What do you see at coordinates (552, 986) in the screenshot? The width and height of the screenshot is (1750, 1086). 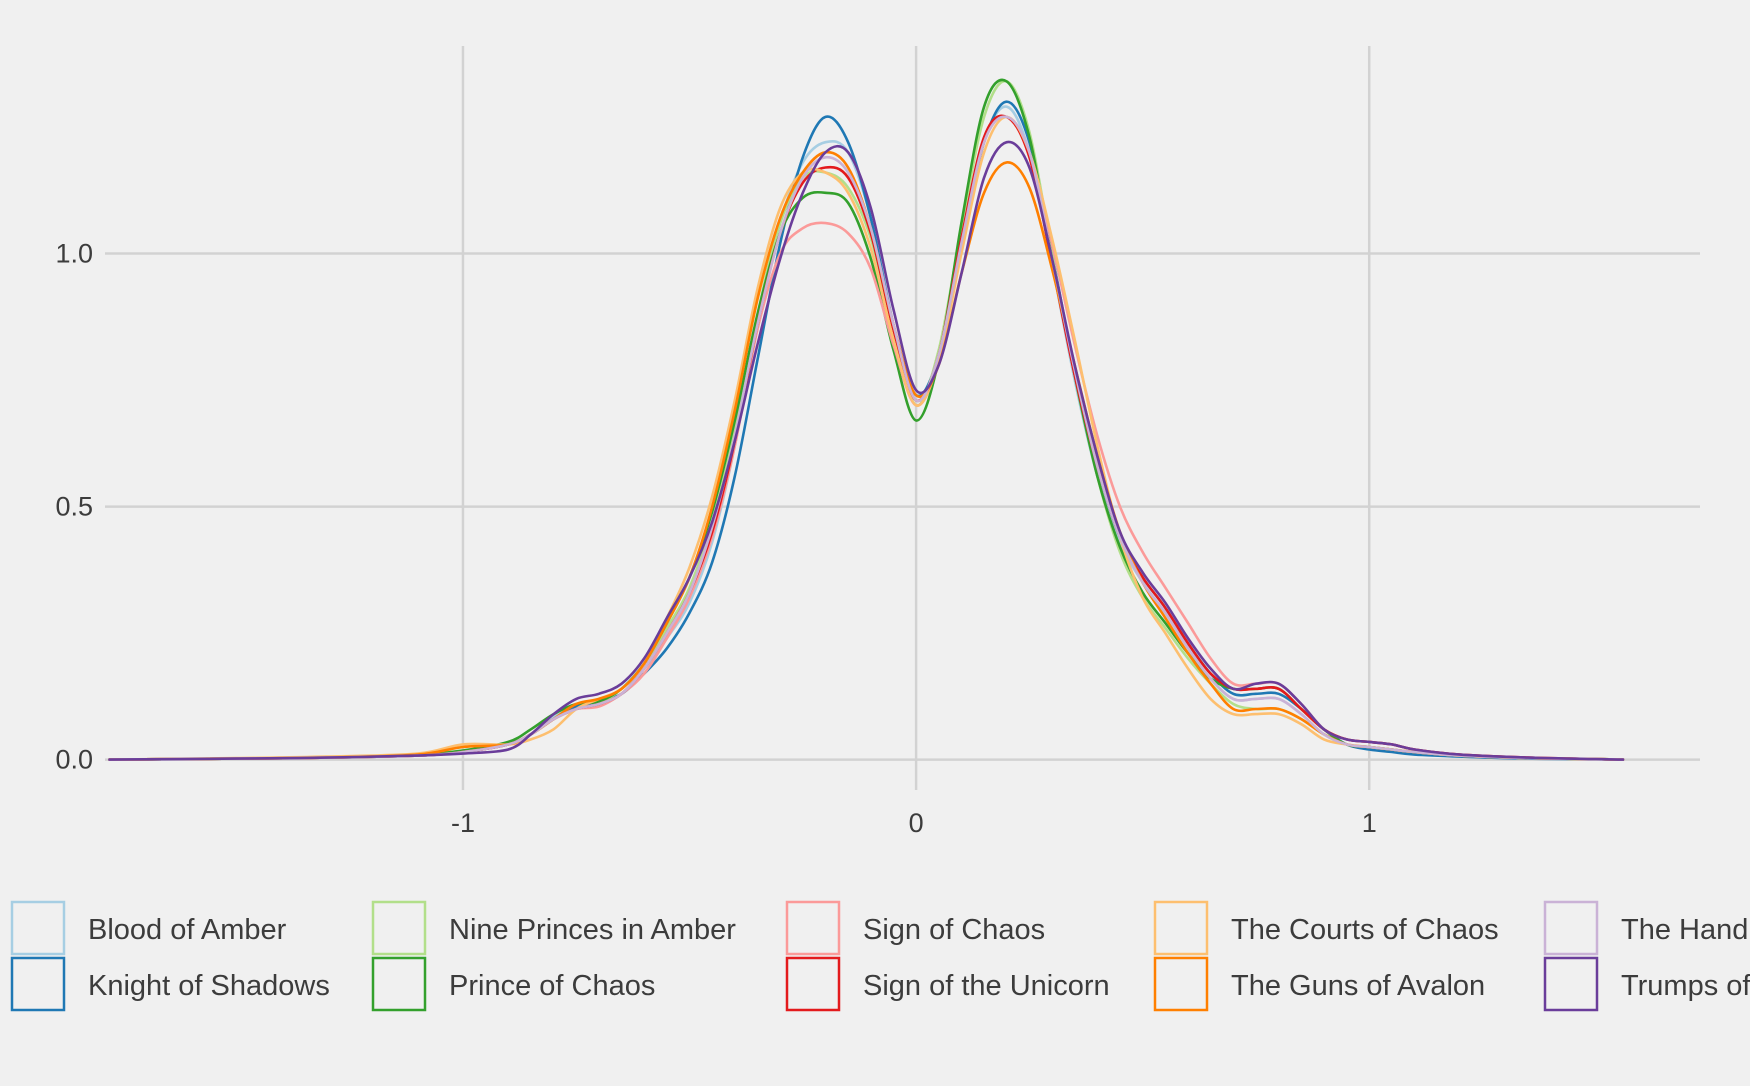 I see `legend-label: Prince of Chaos` at bounding box center [552, 986].